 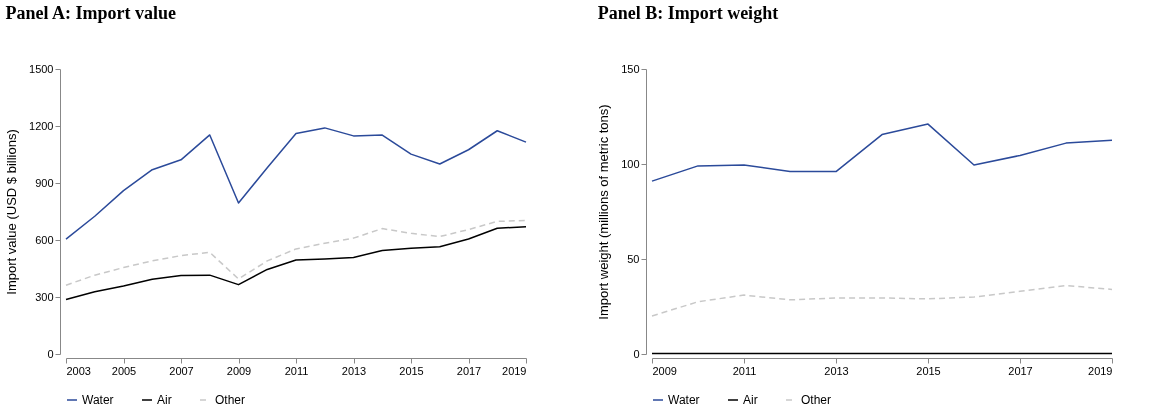 What do you see at coordinates (41, 68) in the screenshot?
I see `y-tick-label: 1500` at bounding box center [41, 68].